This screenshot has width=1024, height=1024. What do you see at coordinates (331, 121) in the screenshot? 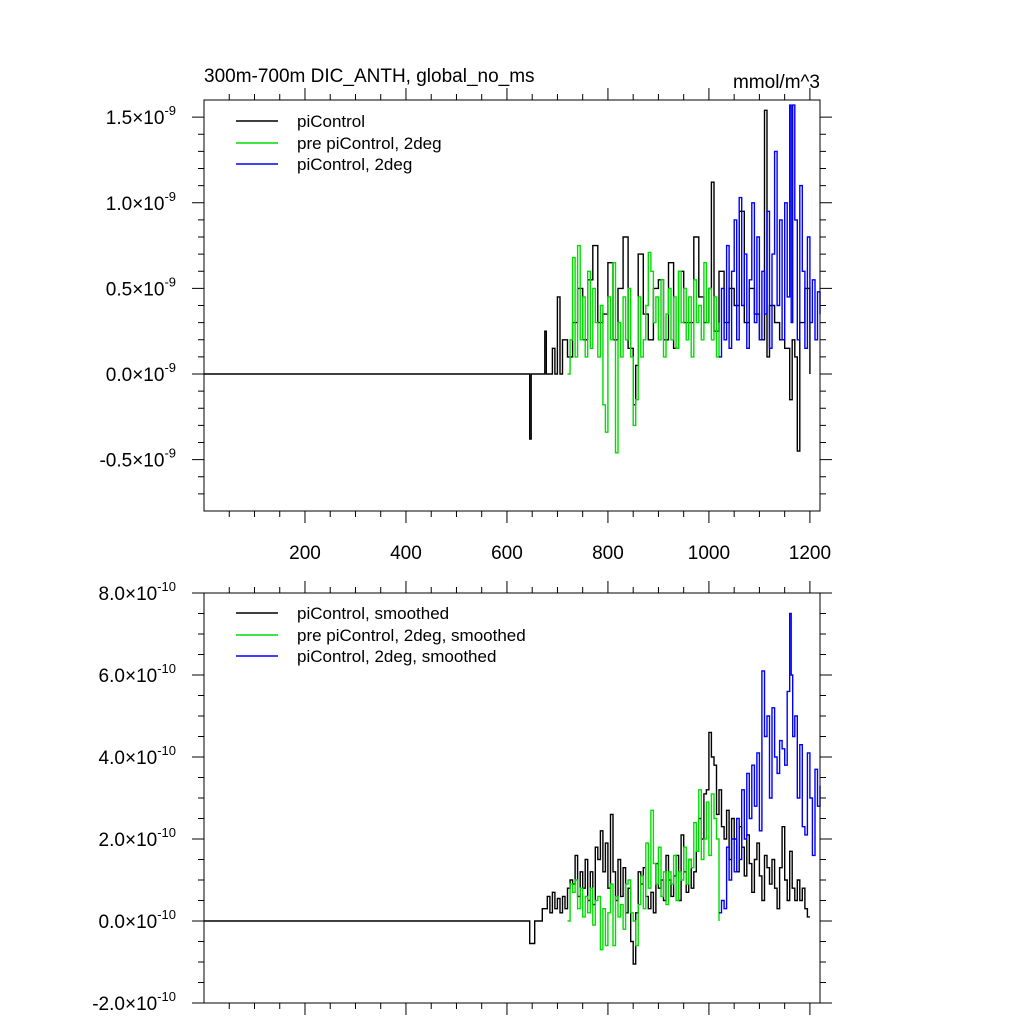
I see `top-legend-label-picontrol: piControl` at bounding box center [331, 121].